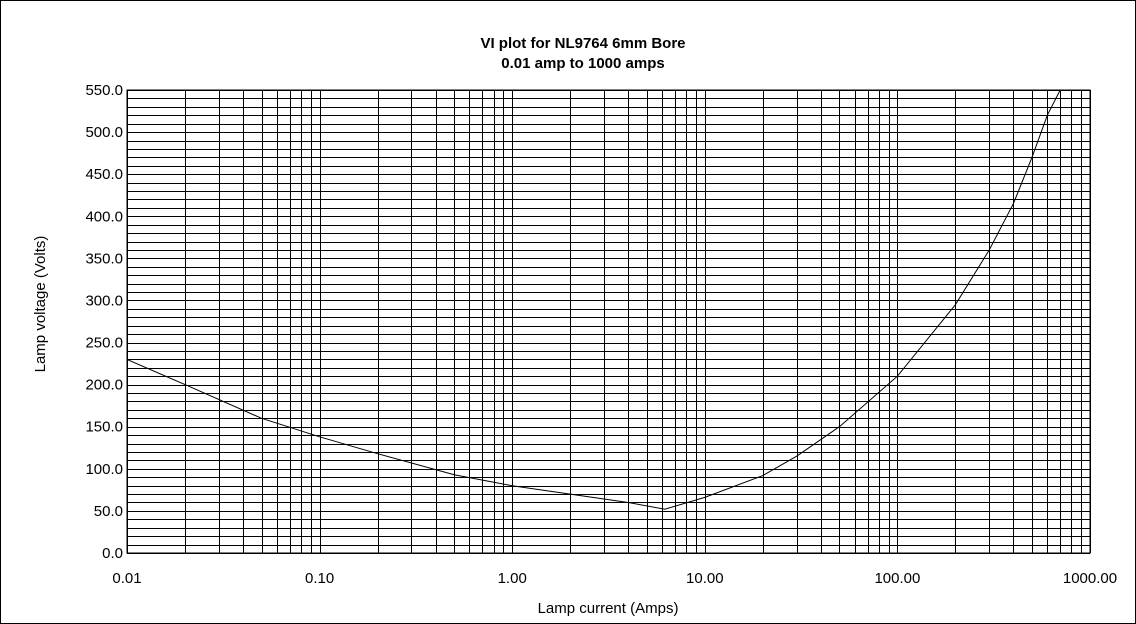 The width and height of the screenshot is (1136, 624). Describe the element at coordinates (582, 63) in the screenshot. I see `chart-subtitle: 0.01 amp to 1000 amps` at that location.